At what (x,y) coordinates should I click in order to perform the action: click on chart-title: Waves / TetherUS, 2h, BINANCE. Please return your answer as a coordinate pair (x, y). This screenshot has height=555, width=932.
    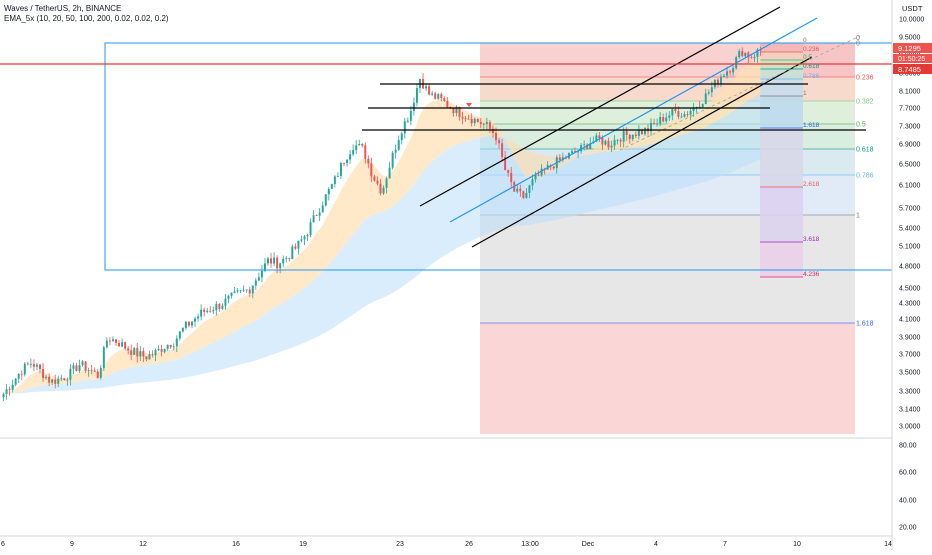
    Looking at the image, I should click on (63, 8).